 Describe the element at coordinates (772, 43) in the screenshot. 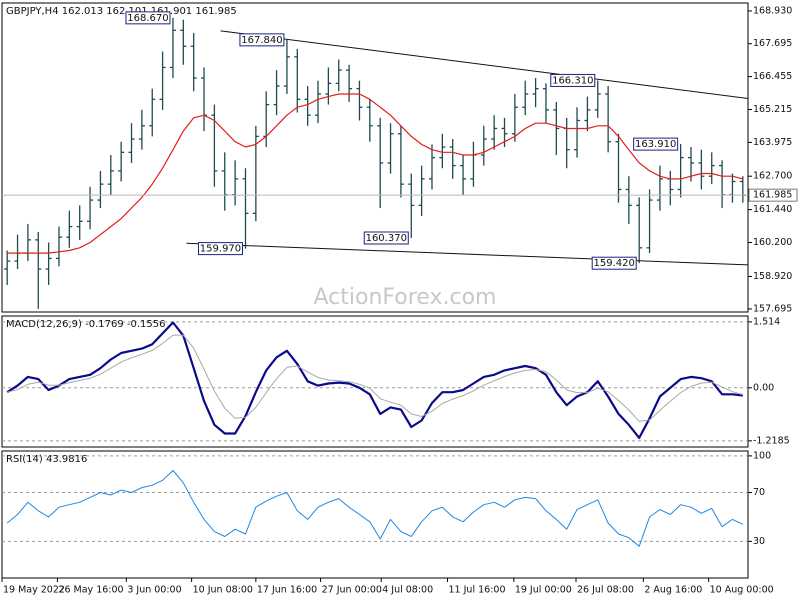

I see `y-tick-label: 167.695` at that location.